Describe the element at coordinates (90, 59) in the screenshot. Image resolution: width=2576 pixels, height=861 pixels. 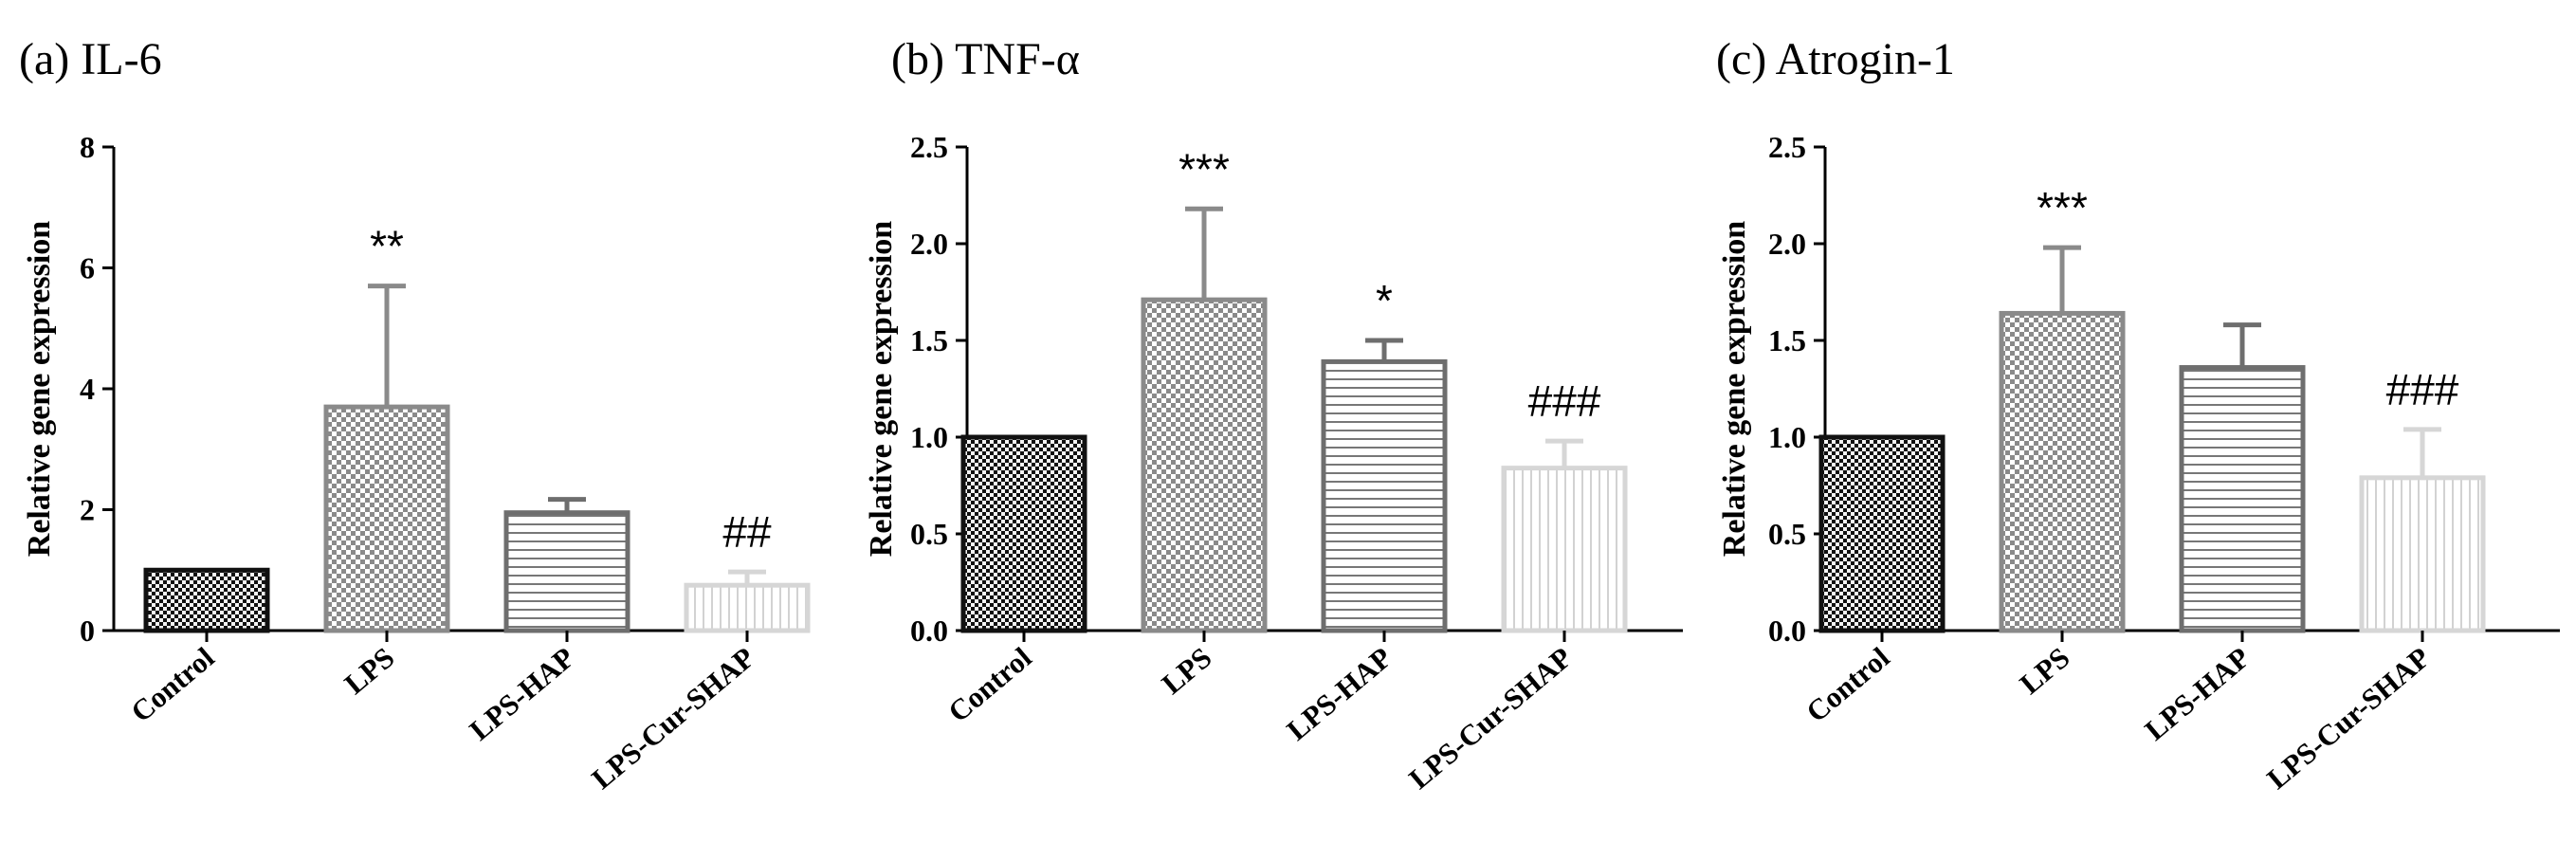
I see `panel-title: (a) IL-6` at that location.